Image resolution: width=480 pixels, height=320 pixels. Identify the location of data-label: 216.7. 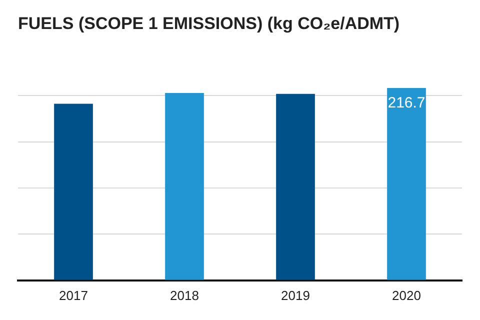
(407, 103).